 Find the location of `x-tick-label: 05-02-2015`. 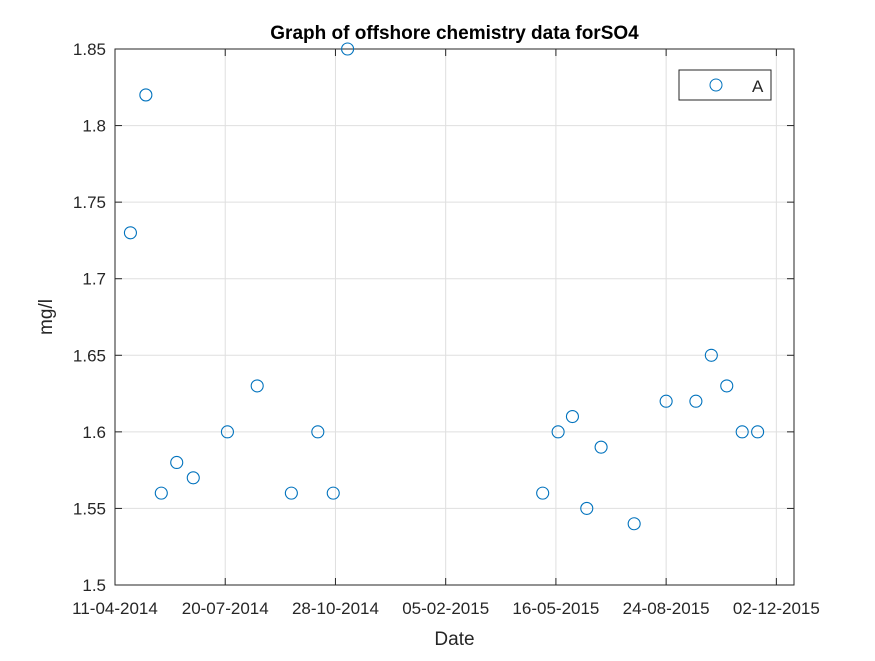

x-tick-label: 05-02-2015 is located at coordinates (445, 608).